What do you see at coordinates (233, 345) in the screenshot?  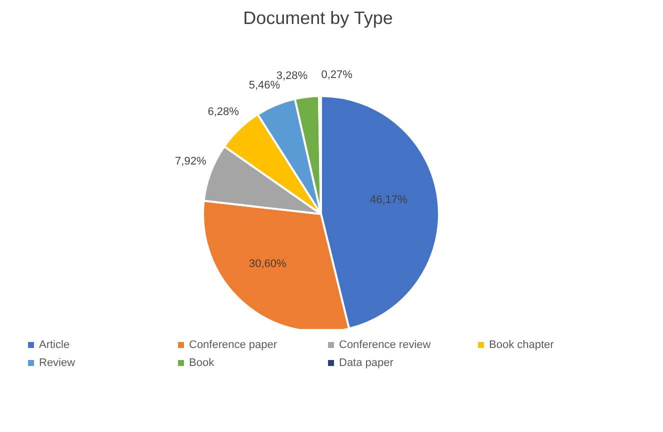 I see `legend-label: Conference paper` at bounding box center [233, 345].